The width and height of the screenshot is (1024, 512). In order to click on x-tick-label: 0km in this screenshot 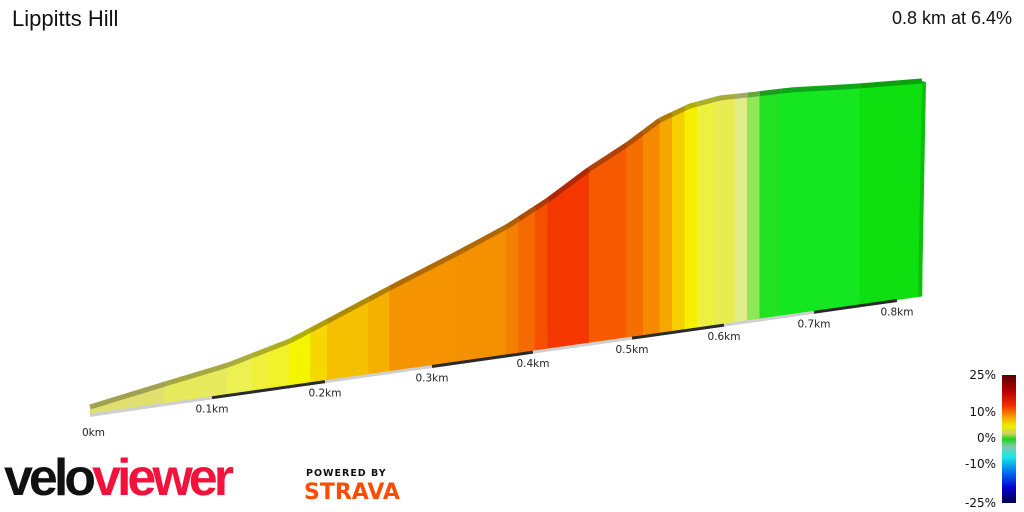, I will do `click(93, 433)`.